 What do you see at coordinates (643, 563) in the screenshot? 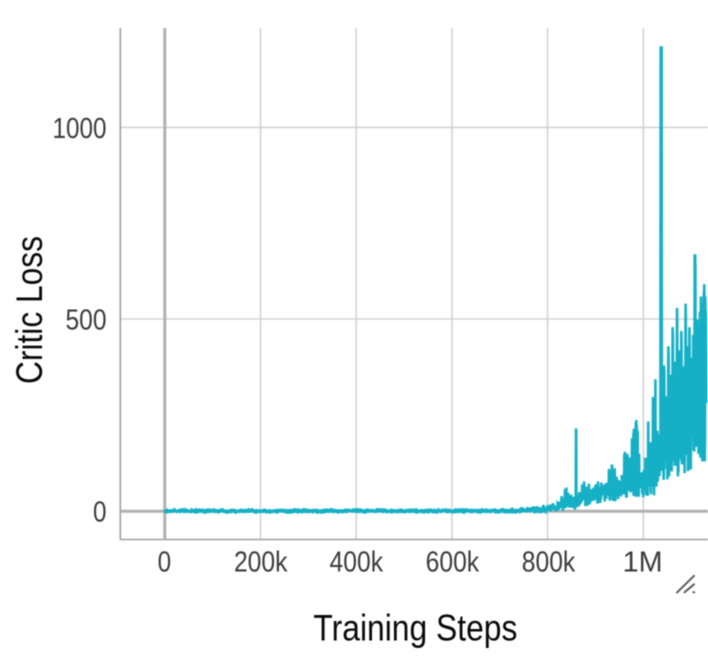
I see `svg-text: 1M` at bounding box center [643, 563].